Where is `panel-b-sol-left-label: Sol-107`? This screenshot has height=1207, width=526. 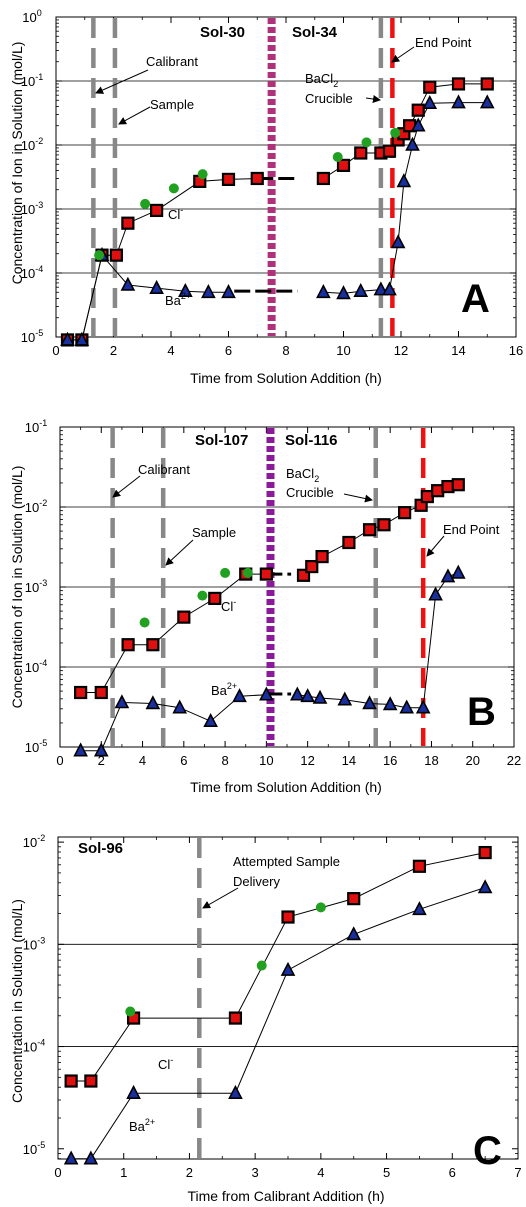 panel-b-sol-left-label: Sol-107 is located at coordinates (221, 440).